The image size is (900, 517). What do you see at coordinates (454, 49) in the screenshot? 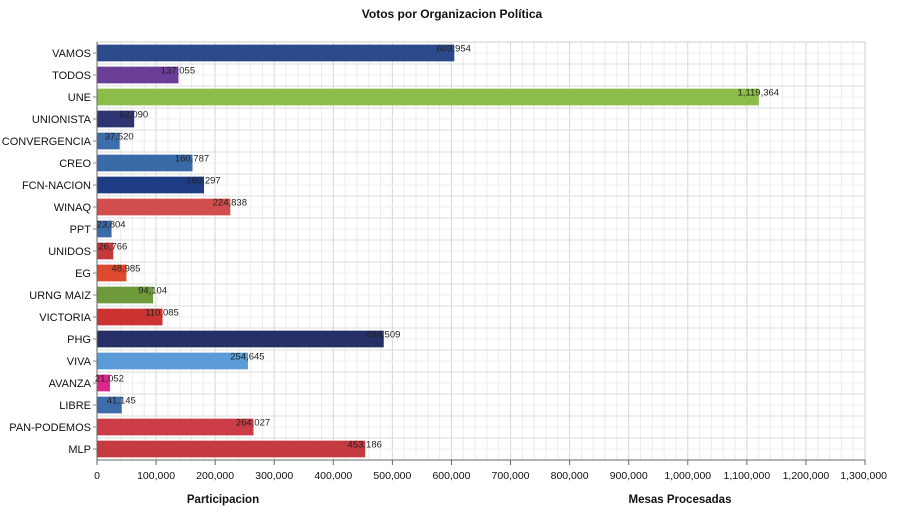
I see `data-label: 603,954` at bounding box center [454, 49].